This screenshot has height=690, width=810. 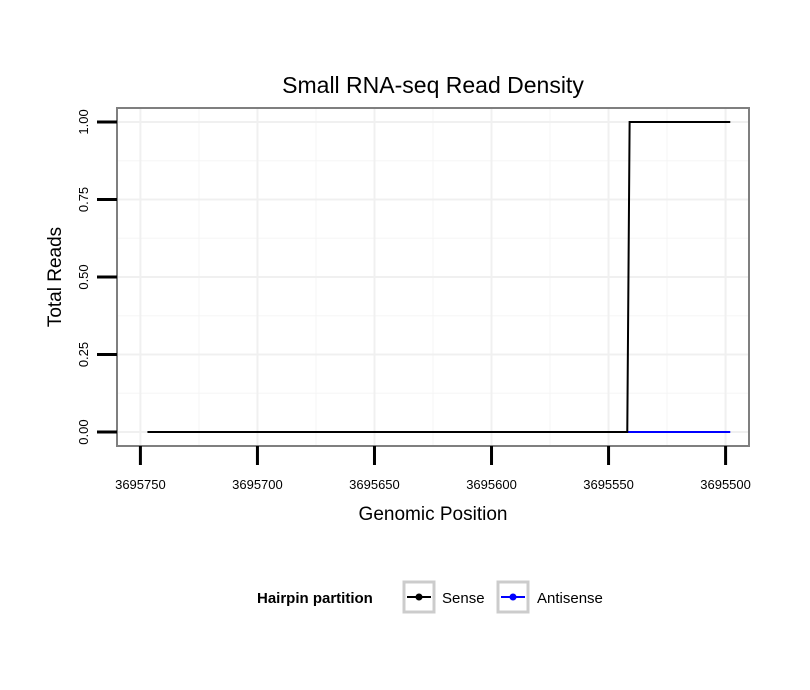 I want to click on x-tick-label: 3695750, so click(x=140, y=484).